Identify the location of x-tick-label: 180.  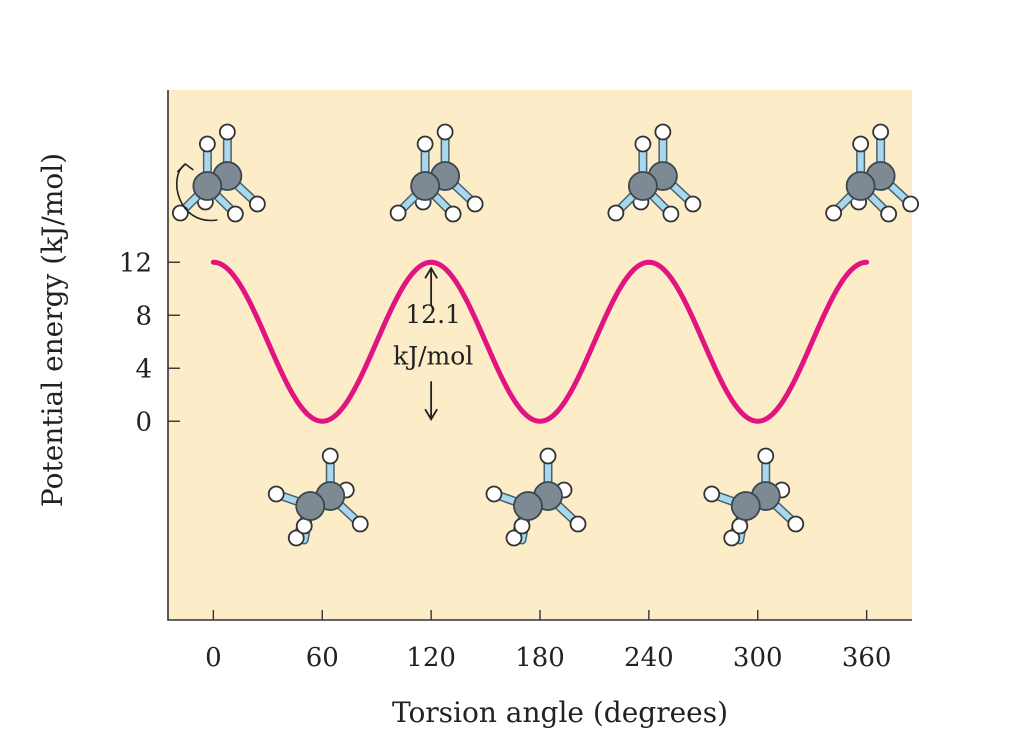
(540, 658).